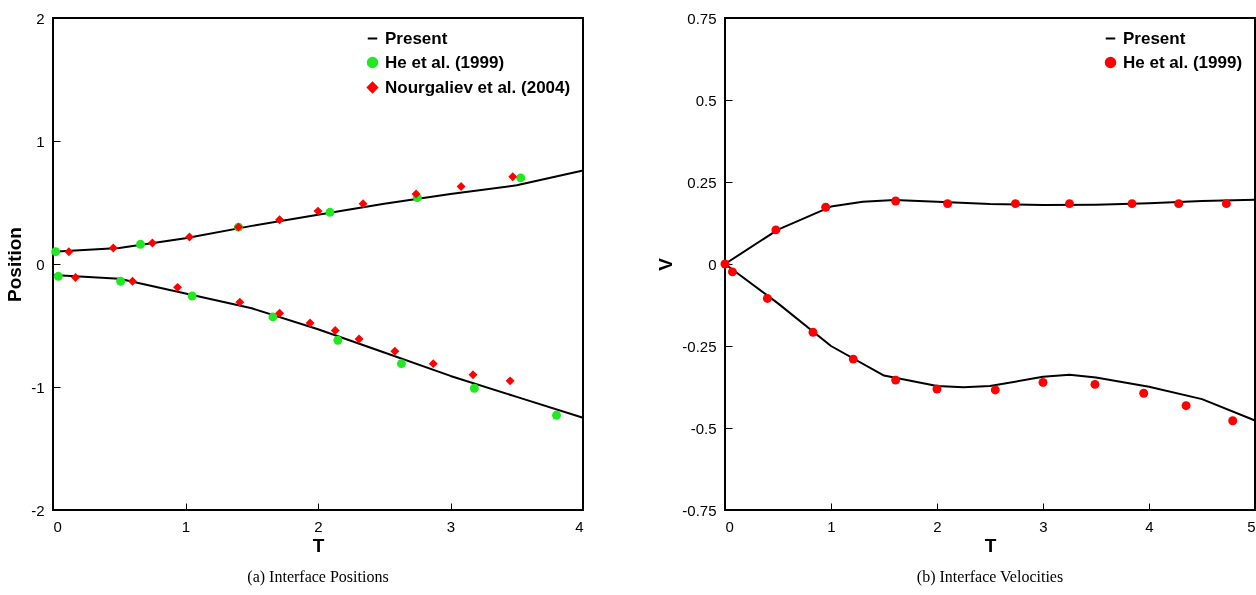 The width and height of the screenshot is (1256, 595). Describe the element at coordinates (699, 346) in the screenshot. I see `y-tick-label: -0.25` at that location.